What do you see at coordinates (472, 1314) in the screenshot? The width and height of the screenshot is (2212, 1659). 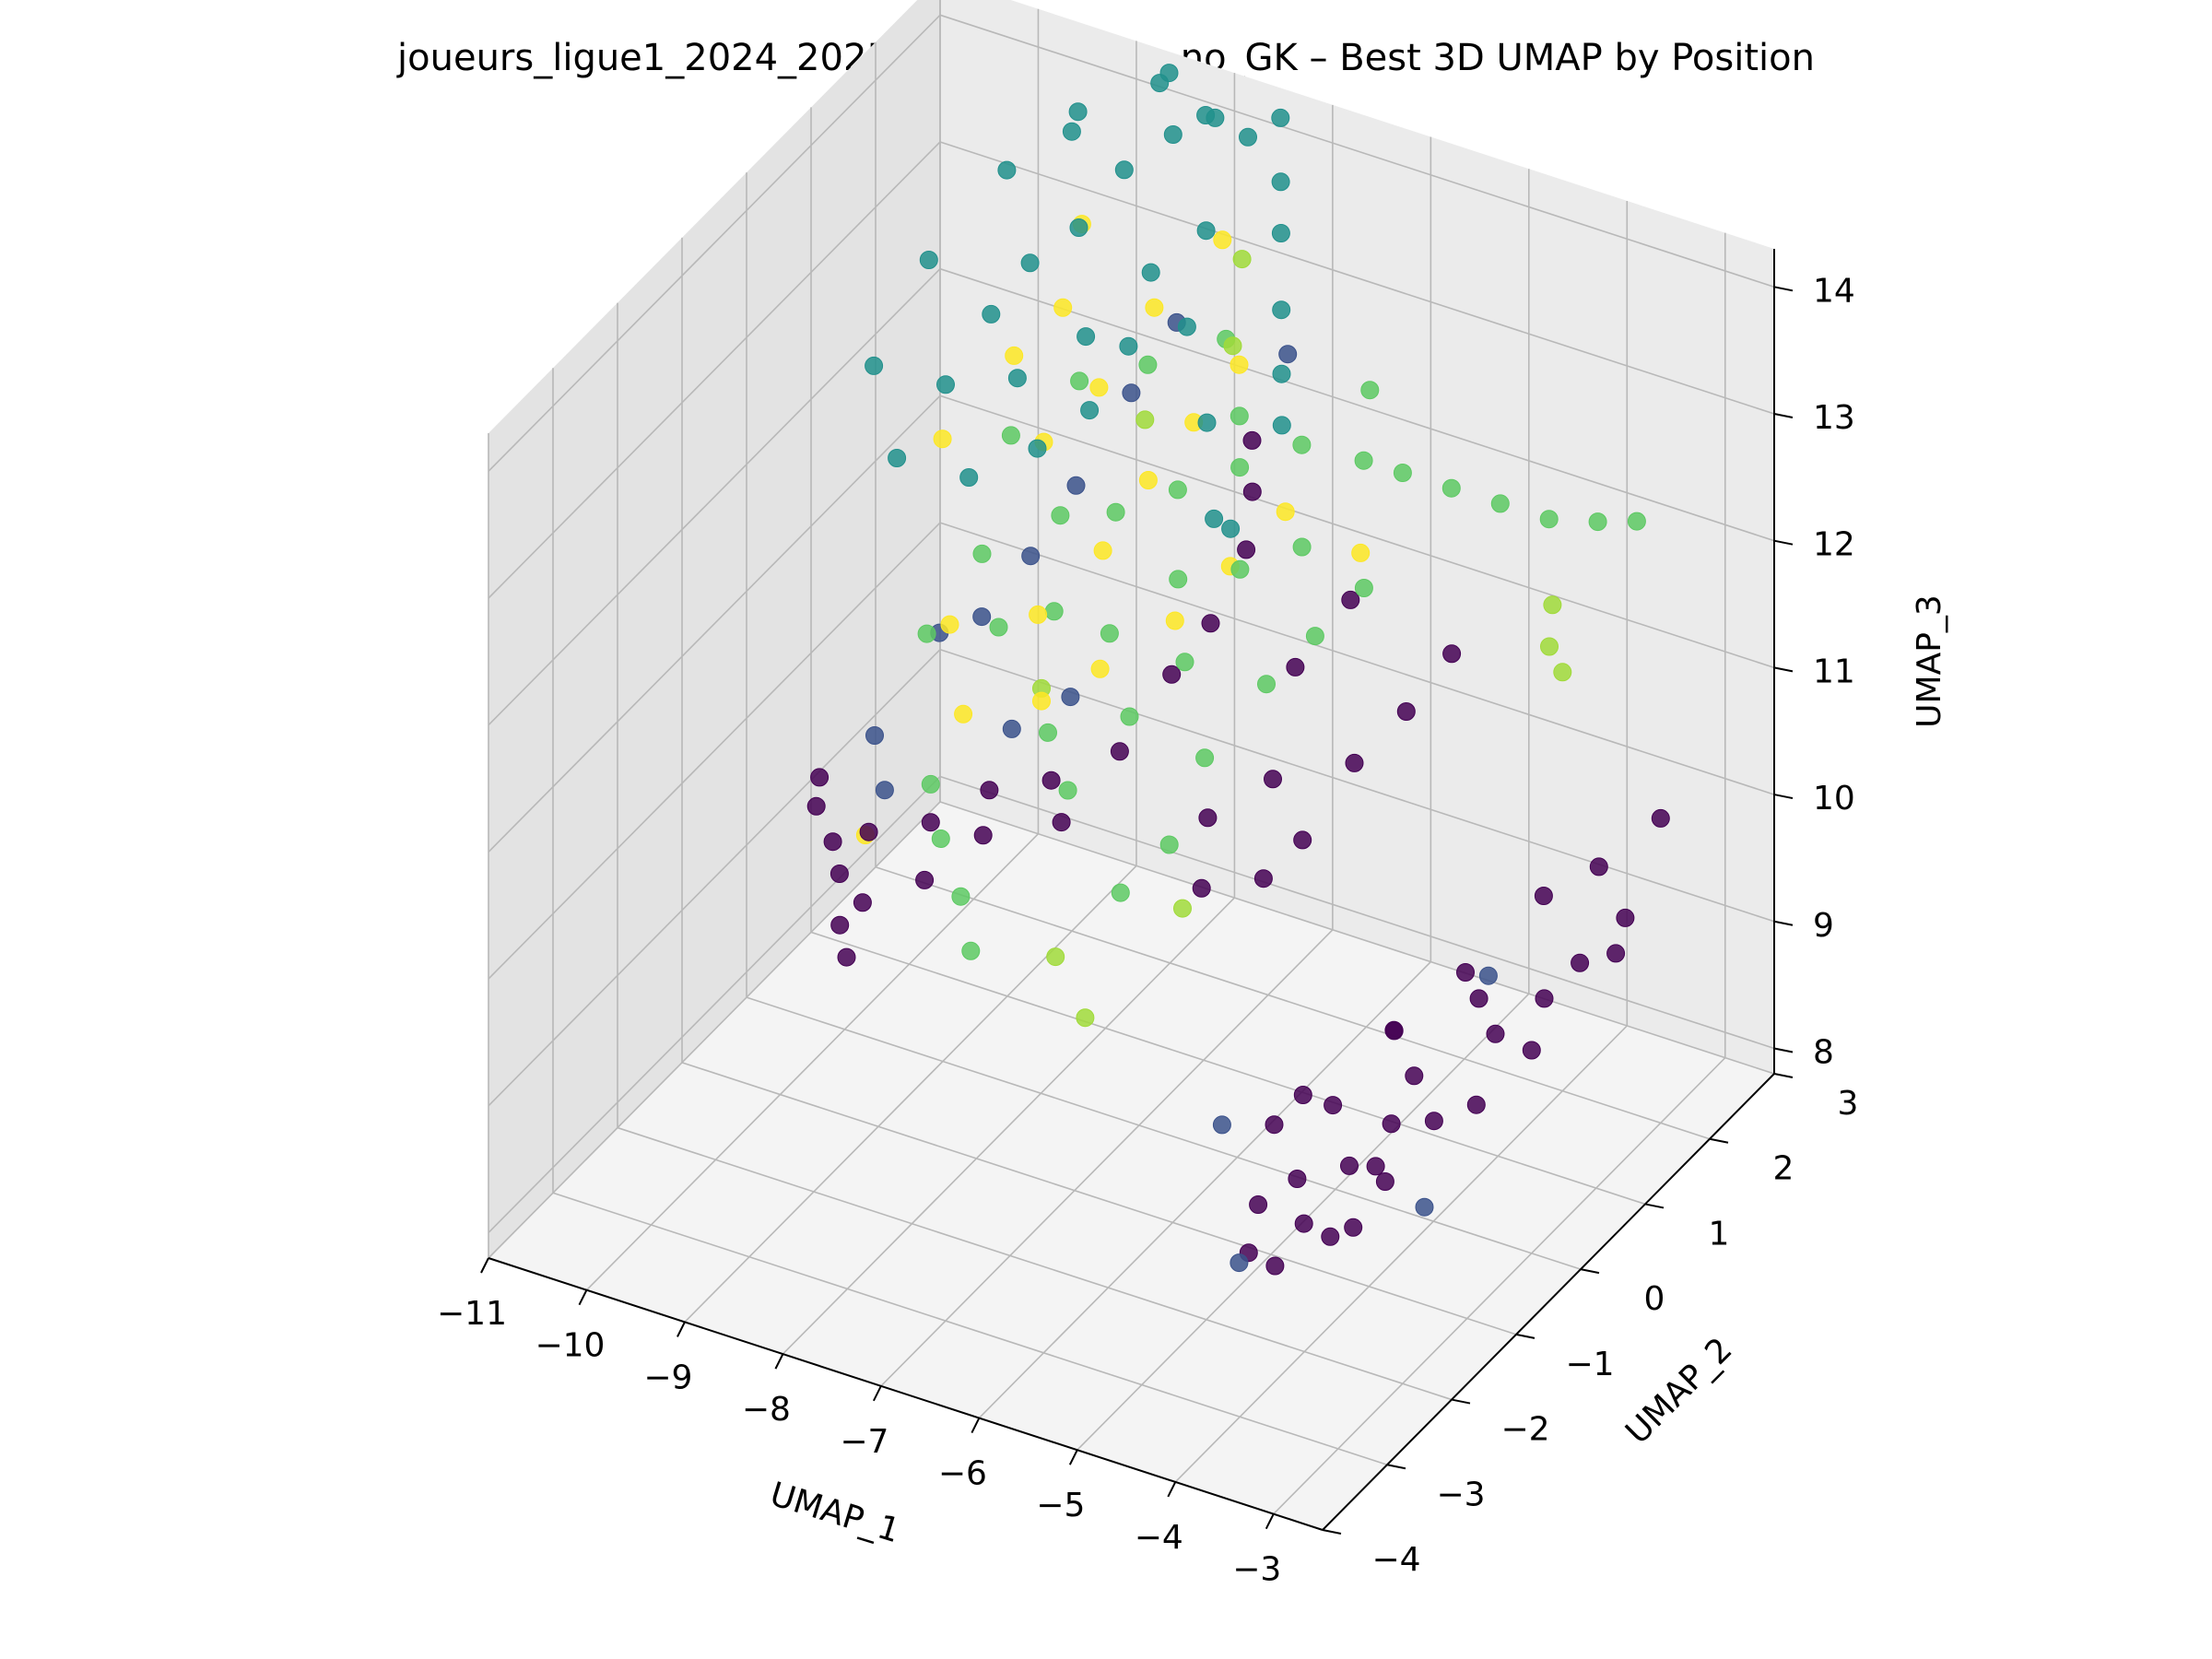 I see `x-tick-label: −11` at bounding box center [472, 1314].